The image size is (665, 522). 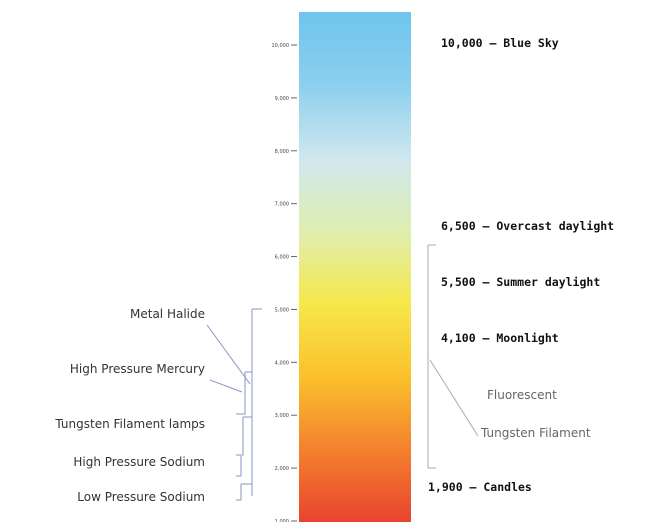 What do you see at coordinates (480, 487) in the screenshot?
I see `reference-candles: 1,900 – Candles` at bounding box center [480, 487].